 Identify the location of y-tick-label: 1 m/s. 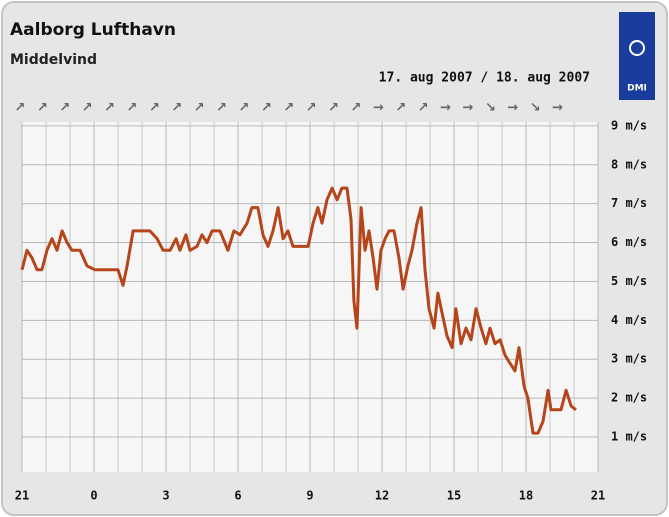
(629, 437).